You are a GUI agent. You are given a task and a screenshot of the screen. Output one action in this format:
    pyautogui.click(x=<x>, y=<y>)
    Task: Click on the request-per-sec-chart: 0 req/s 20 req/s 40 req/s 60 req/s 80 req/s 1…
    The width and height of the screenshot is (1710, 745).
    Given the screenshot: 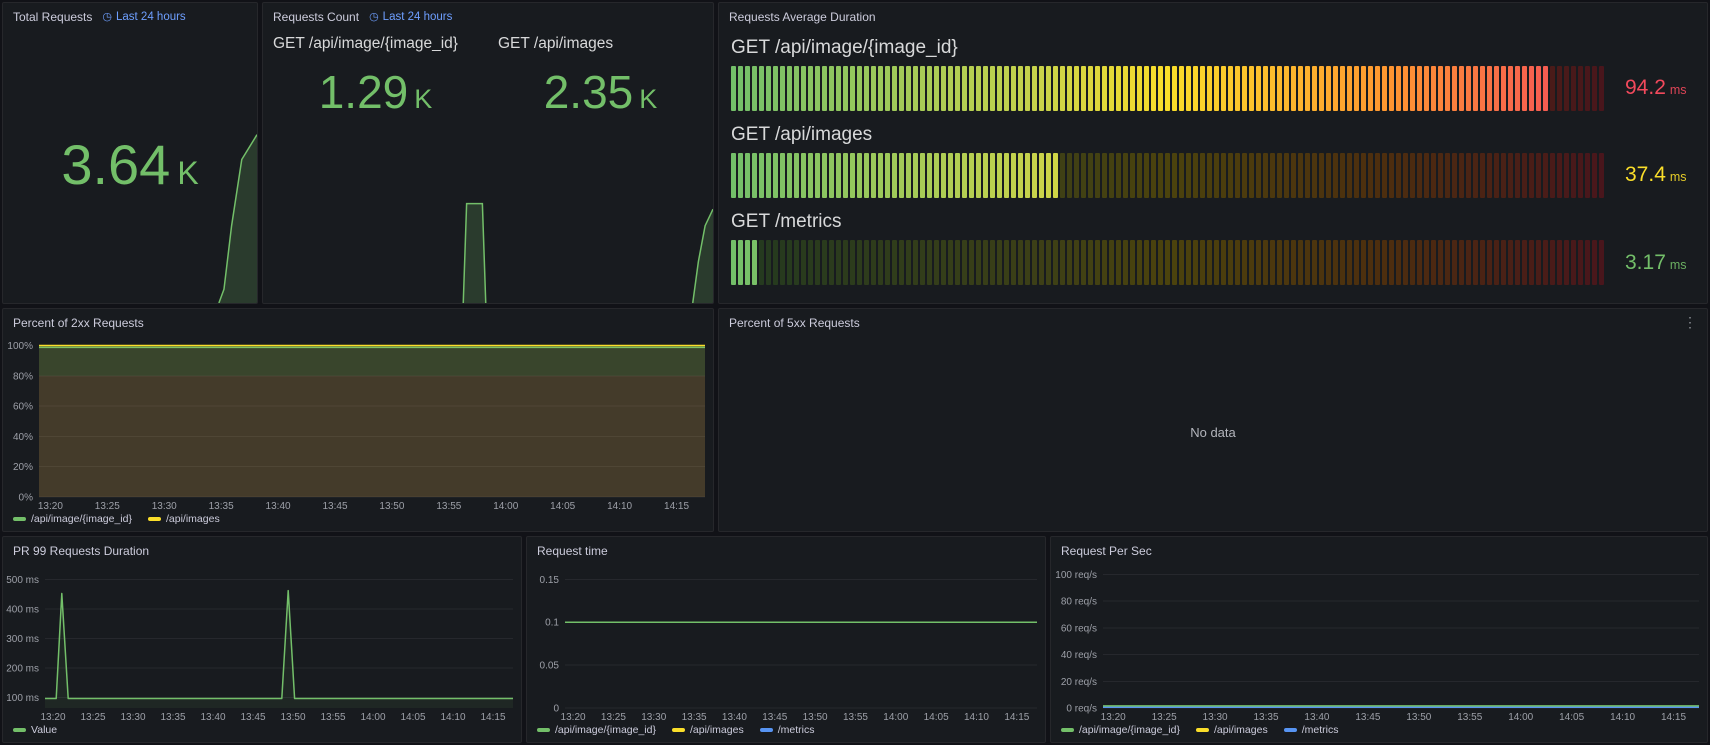 What is the action you would take?
    pyautogui.click(x=1379, y=642)
    